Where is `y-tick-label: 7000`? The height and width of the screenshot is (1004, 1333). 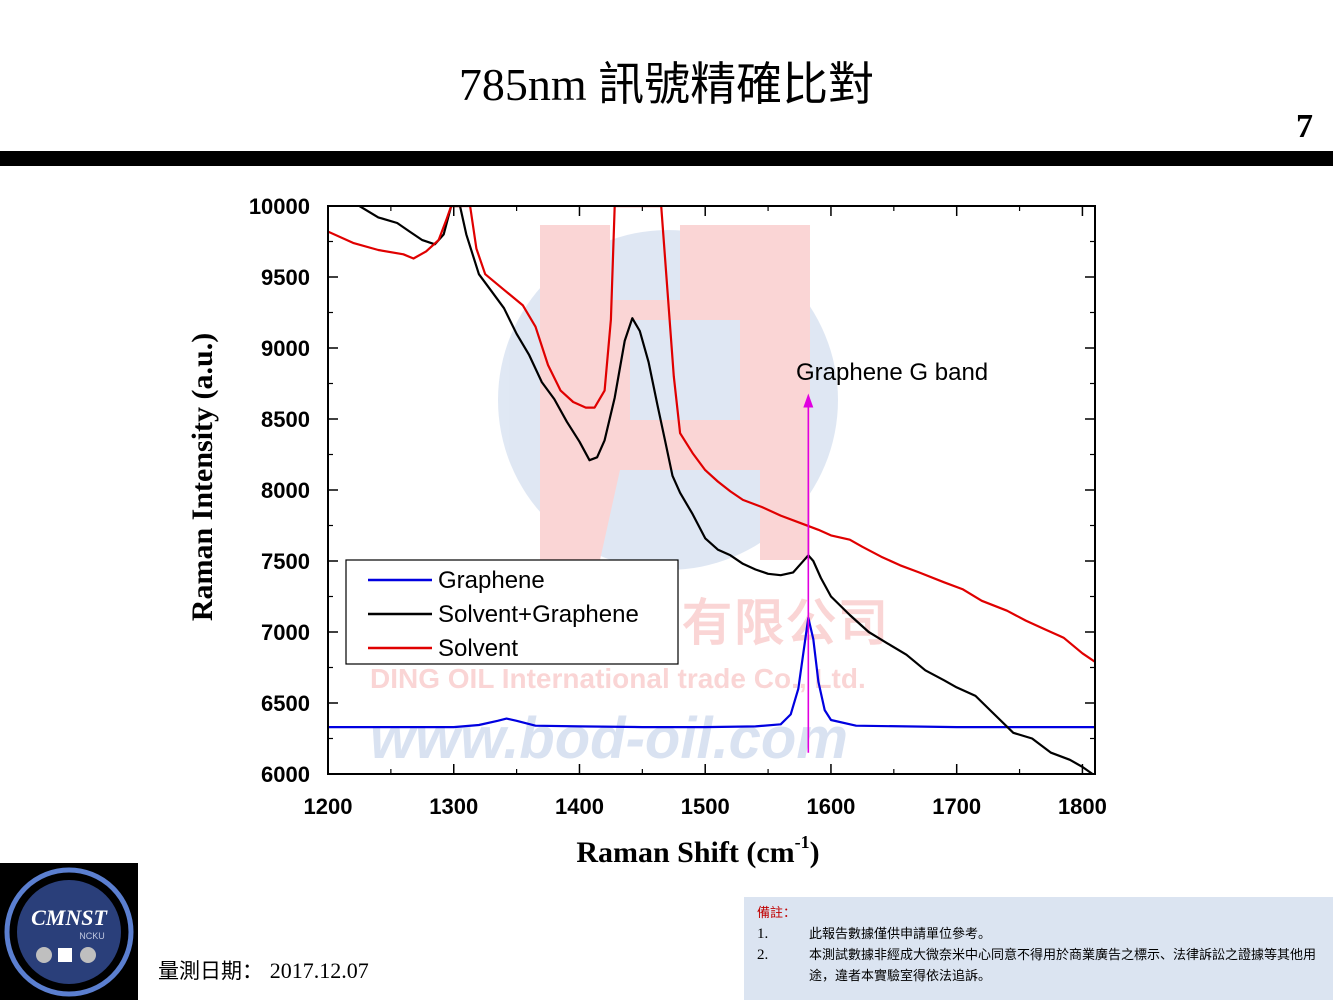
y-tick-label: 7000 is located at coordinates (285, 632).